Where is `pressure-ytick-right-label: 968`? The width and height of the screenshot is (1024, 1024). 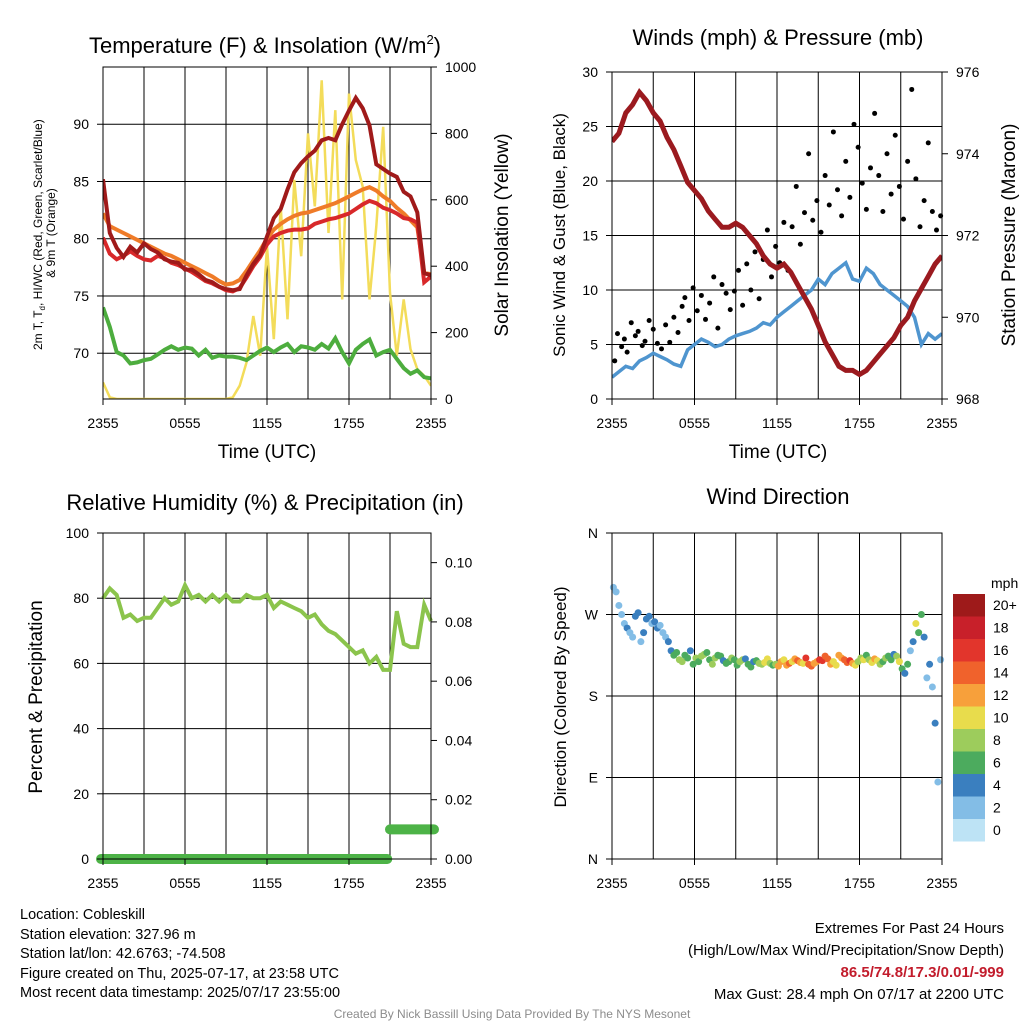 pressure-ytick-right-label: 968 is located at coordinates (968, 399).